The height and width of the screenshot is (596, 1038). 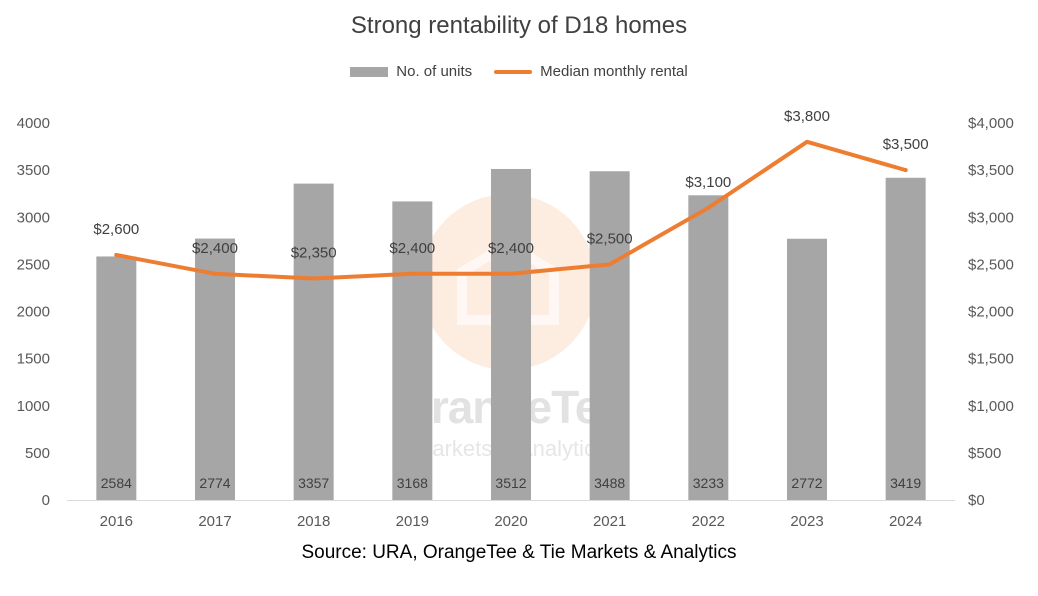 What do you see at coordinates (906, 144) in the screenshot?
I see `rental-label-2024: $3,500` at bounding box center [906, 144].